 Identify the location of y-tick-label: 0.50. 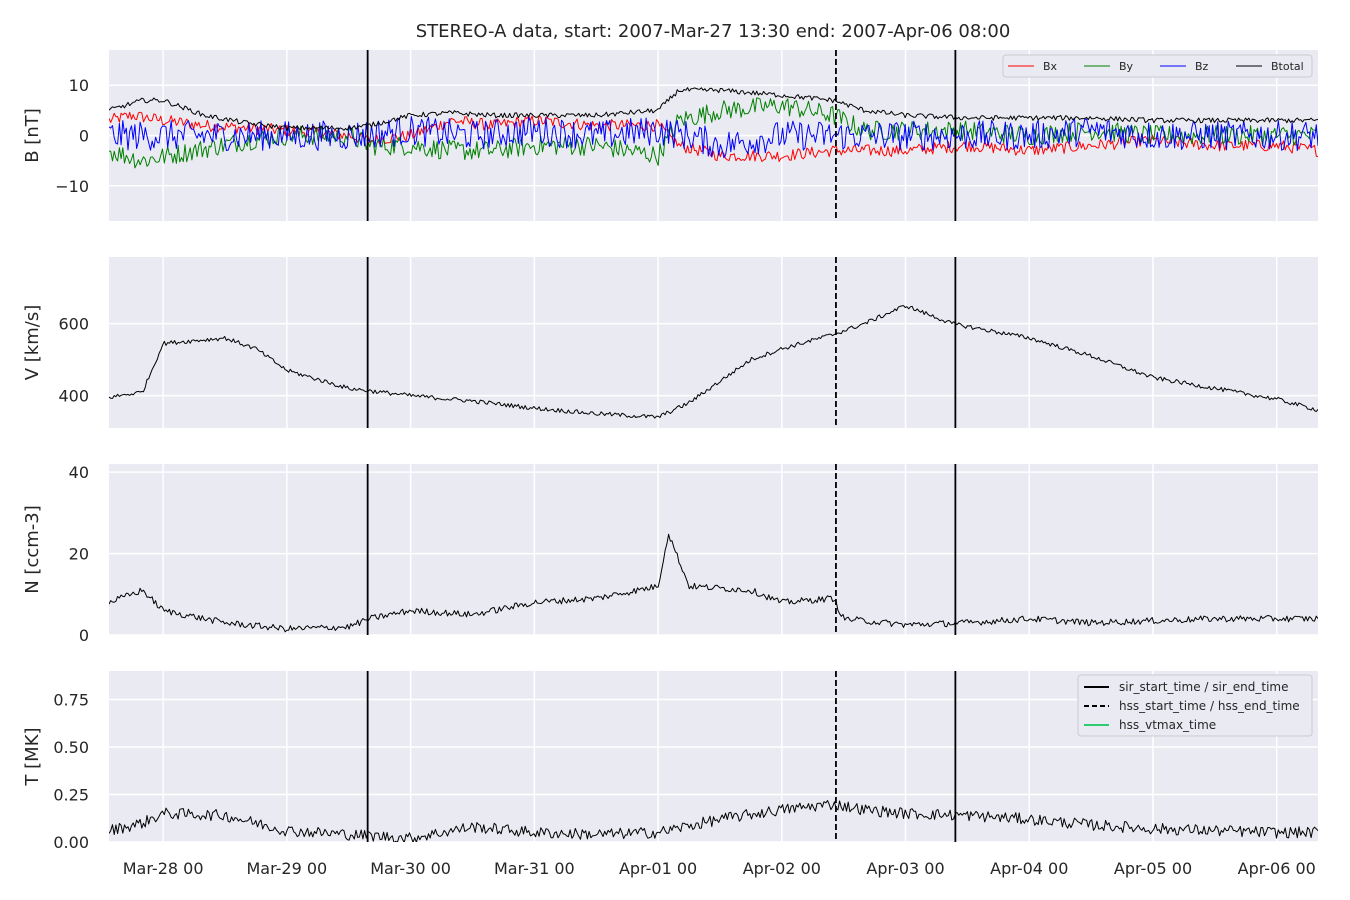
(71, 747).